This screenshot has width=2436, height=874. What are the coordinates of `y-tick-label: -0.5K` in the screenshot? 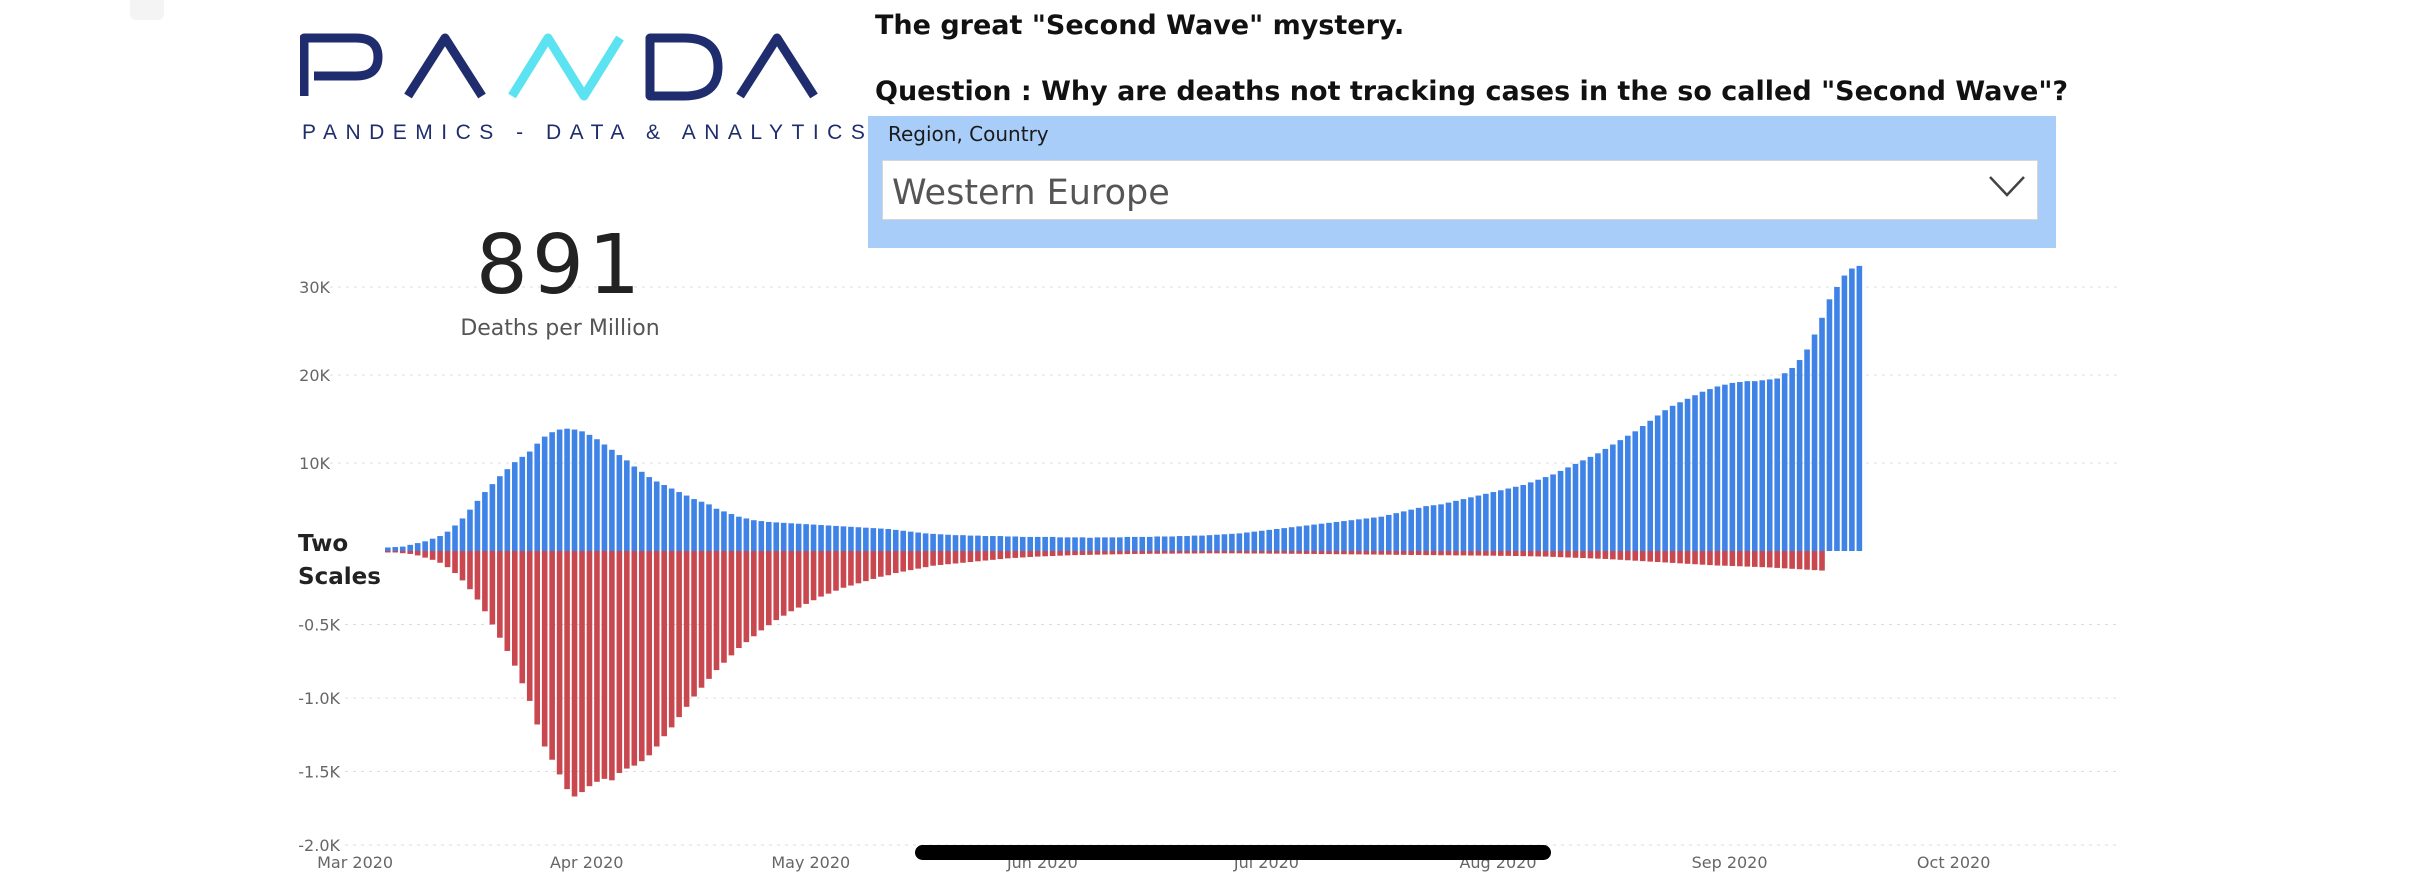 It's located at (319, 625).